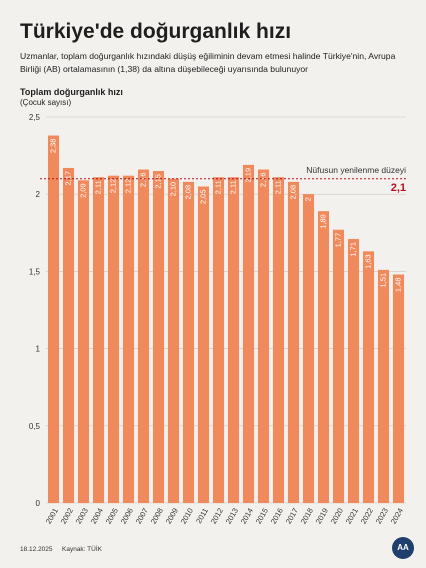 The image size is (426, 568). Describe the element at coordinates (262, 515) in the screenshot. I see `x-tick-label: 2015` at that location.